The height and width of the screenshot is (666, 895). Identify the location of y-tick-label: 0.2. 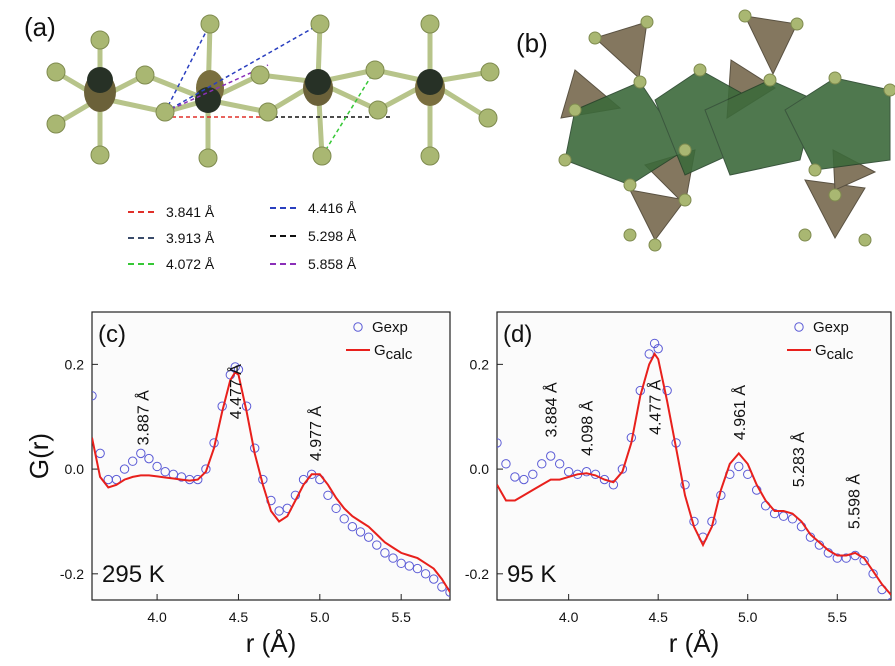
(75, 364).